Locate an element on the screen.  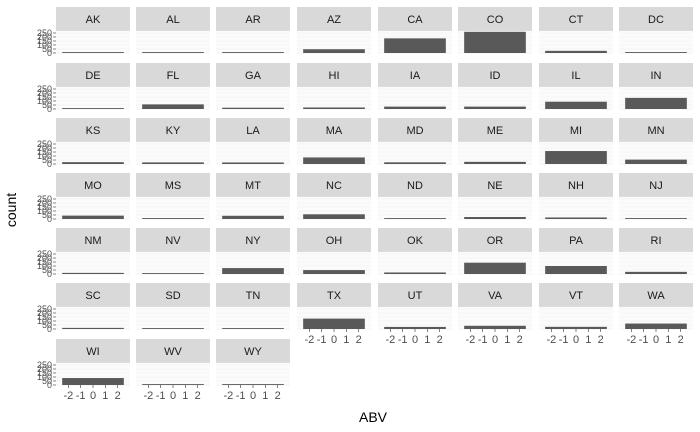
x-tick-label: 1 is located at coordinates (346, 340).